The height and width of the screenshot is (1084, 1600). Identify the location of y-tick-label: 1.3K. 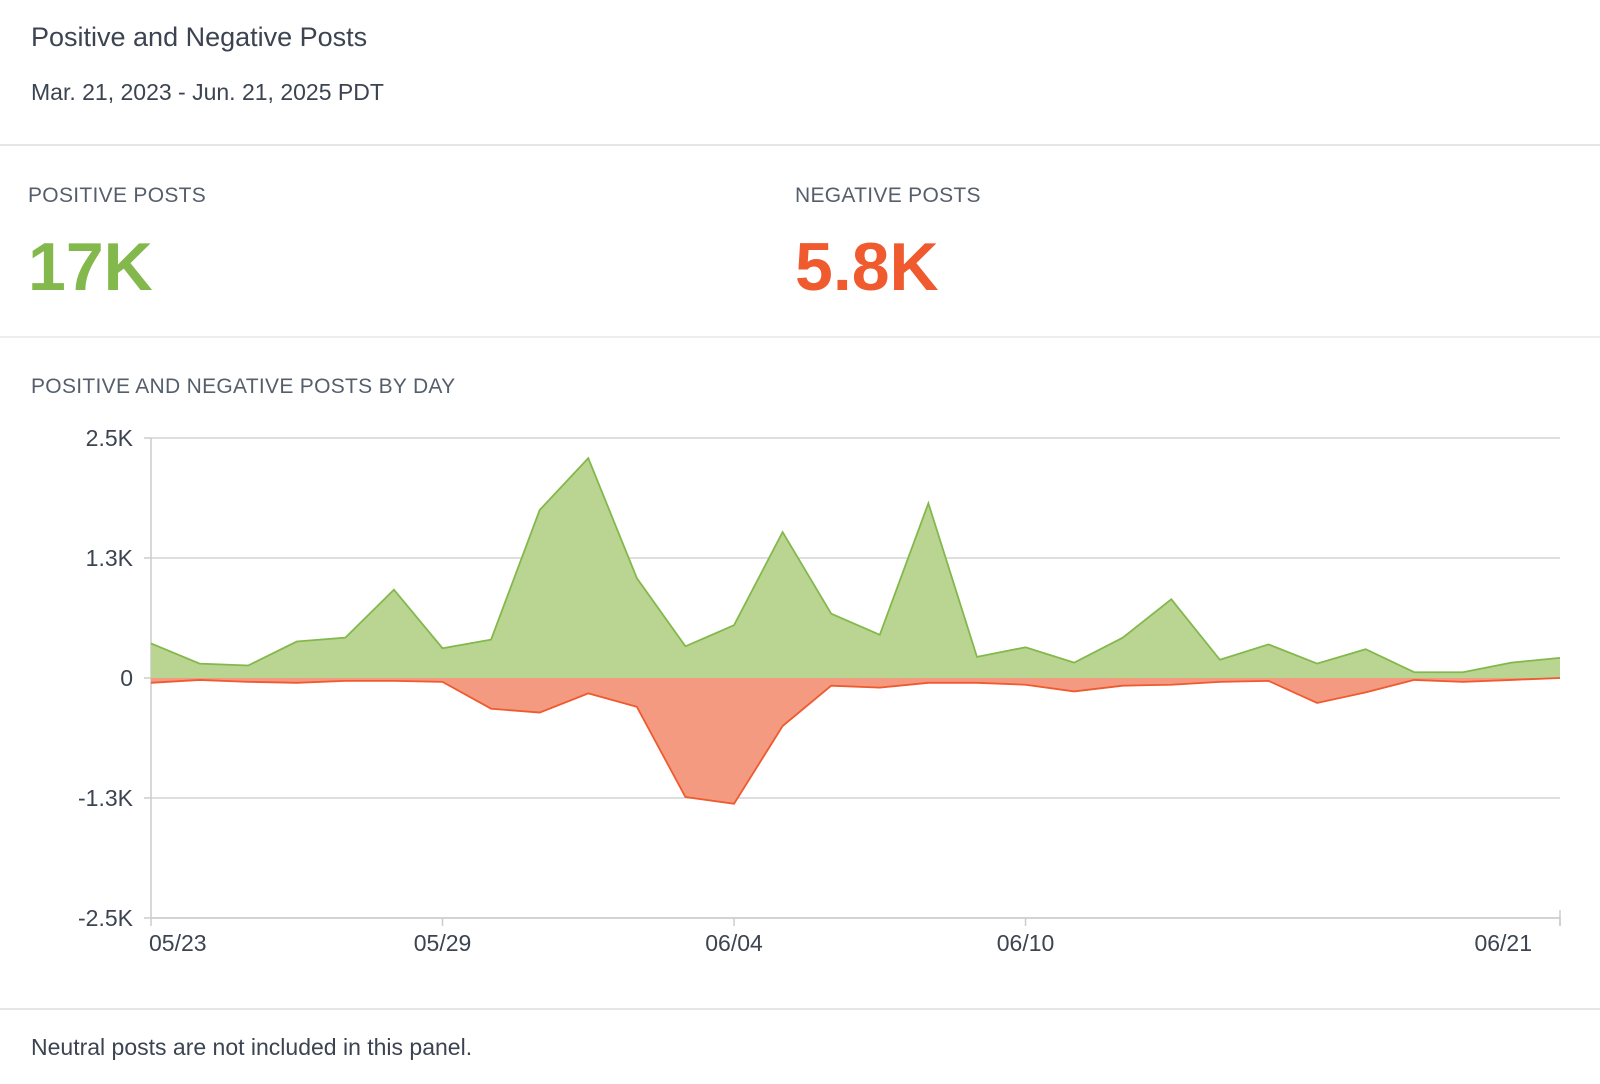
(110, 558).